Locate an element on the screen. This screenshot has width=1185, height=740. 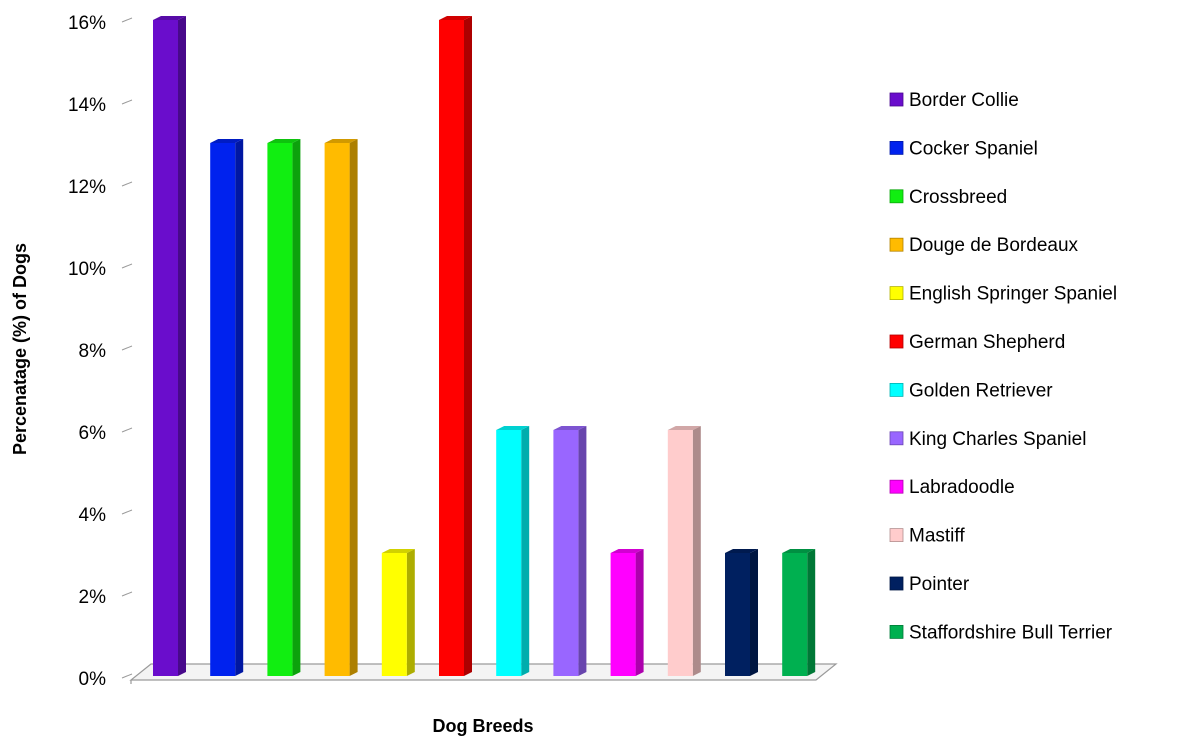
legend-item: Crossbreed is located at coordinates (948, 197).